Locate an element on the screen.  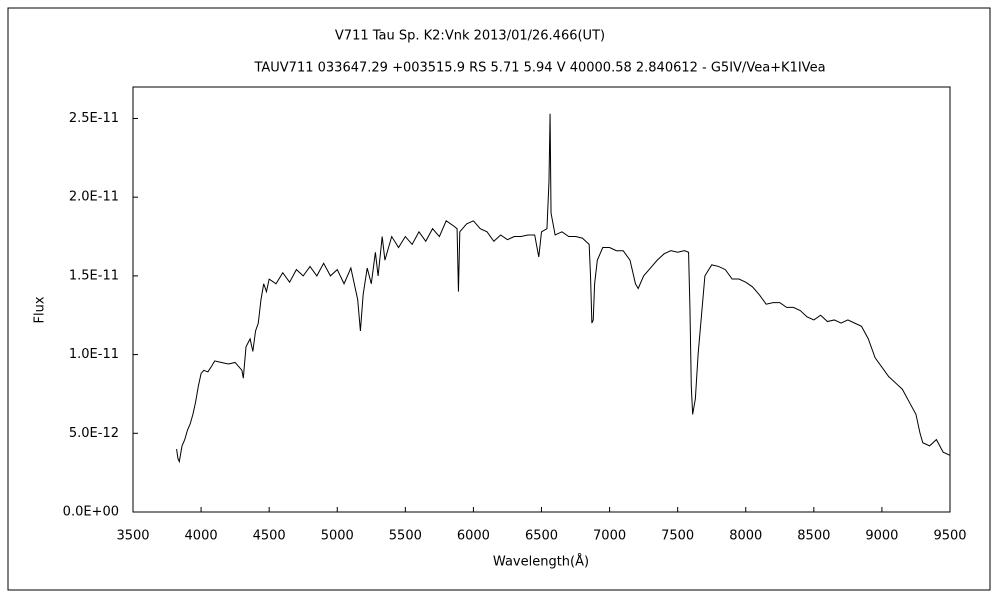
x-tick-label: 8000 is located at coordinates (745, 536).